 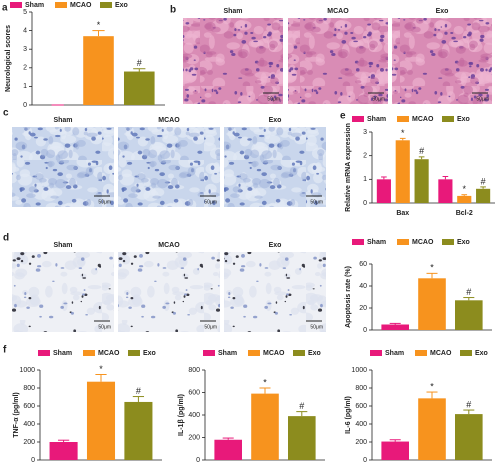 What do you see at coordinates (5, 8) in the screenshot?
I see `panel-letter: a` at bounding box center [5, 8].